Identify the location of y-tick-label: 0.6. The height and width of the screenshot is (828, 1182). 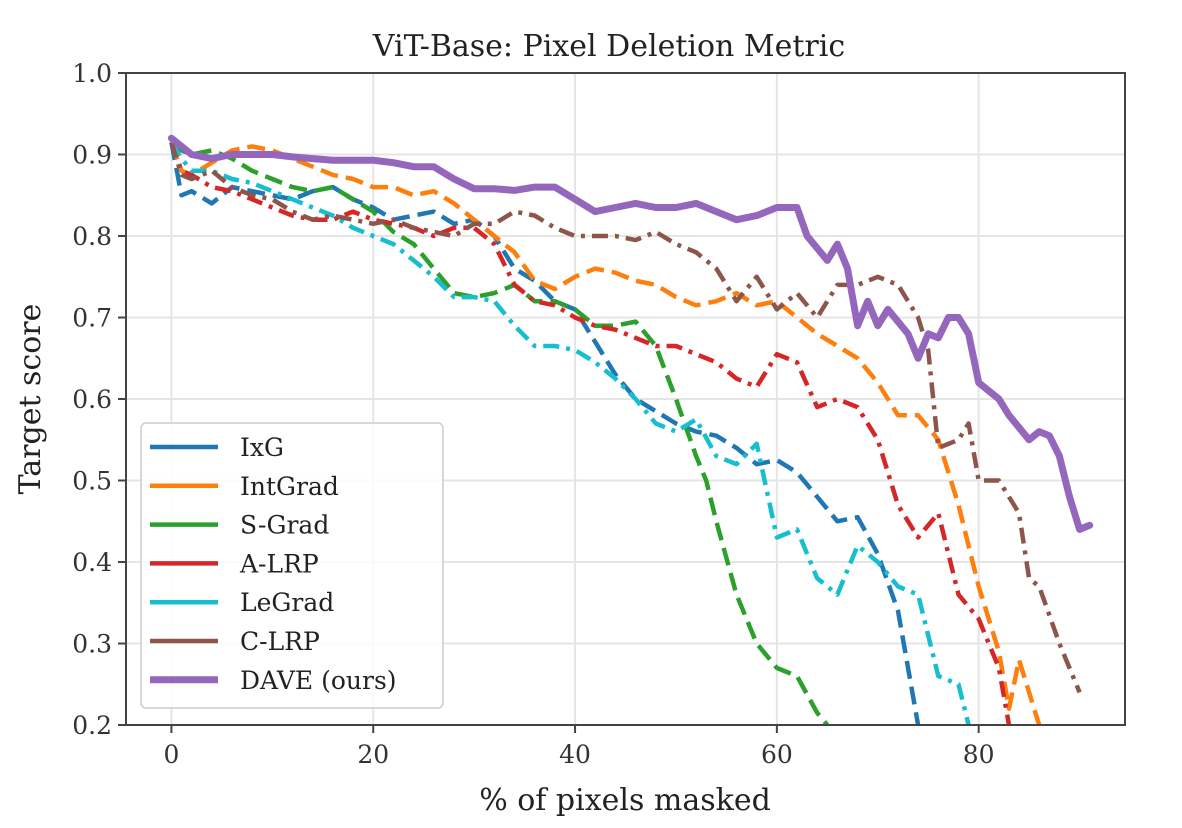
(92, 399).